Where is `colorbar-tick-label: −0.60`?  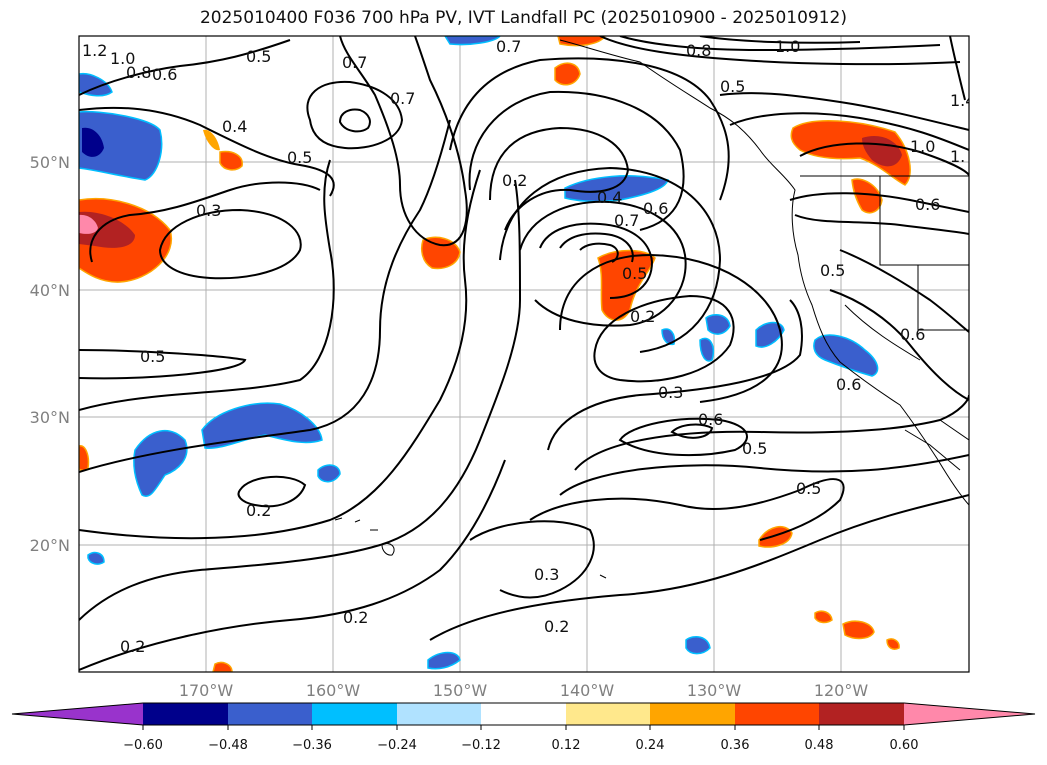 colorbar-tick-label: −0.60 is located at coordinates (143, 745).